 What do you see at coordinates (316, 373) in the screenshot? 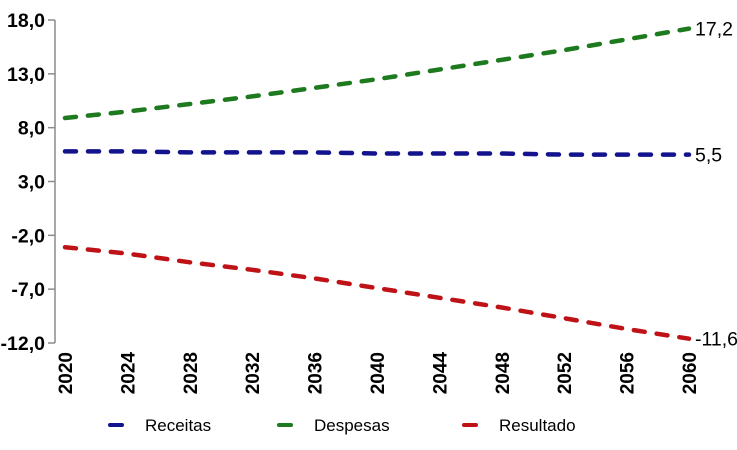
I see `x-tick-label: 2036` at bounding box center [316, 373].